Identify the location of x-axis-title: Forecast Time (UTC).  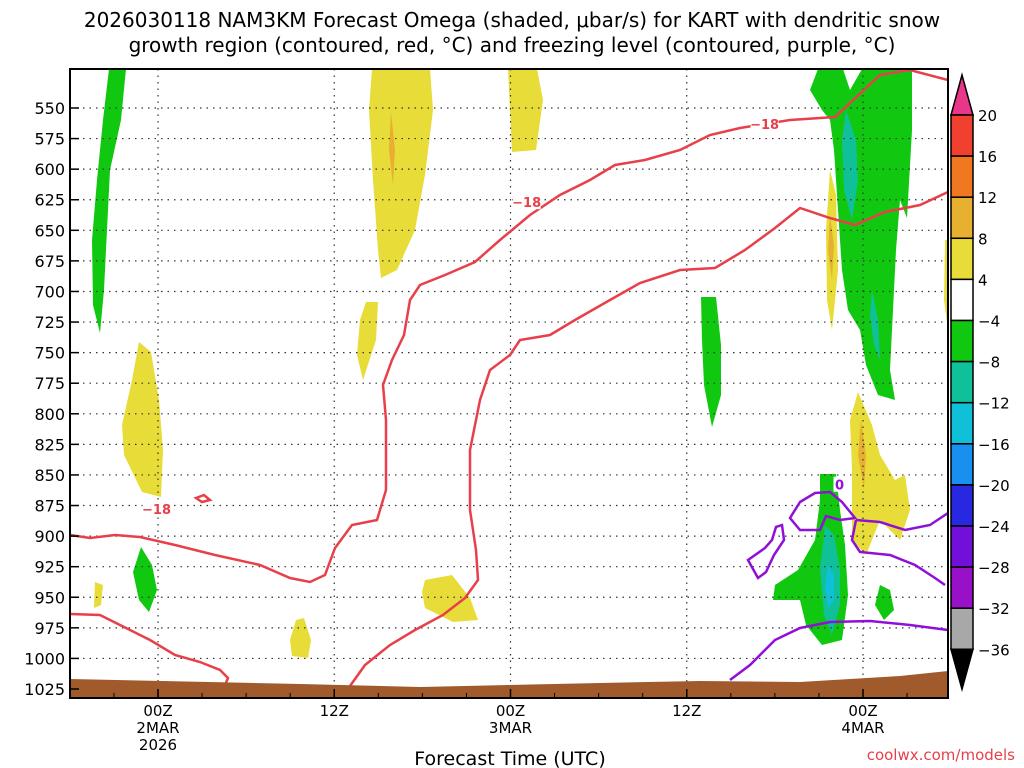
(509, 758).